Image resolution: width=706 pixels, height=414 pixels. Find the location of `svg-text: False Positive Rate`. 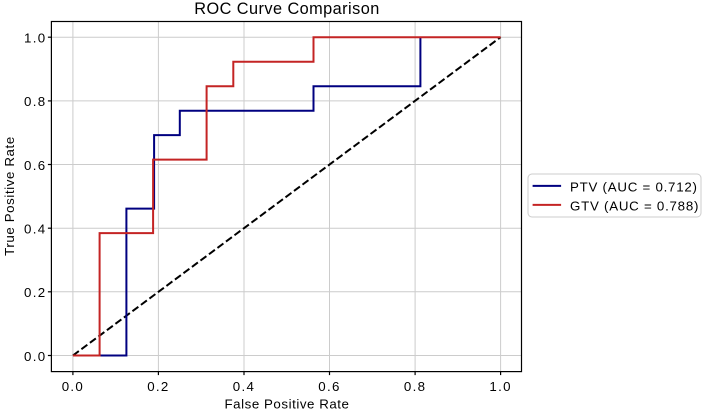

svg-text: False Positive Rate is located at coordinates (287, 403).